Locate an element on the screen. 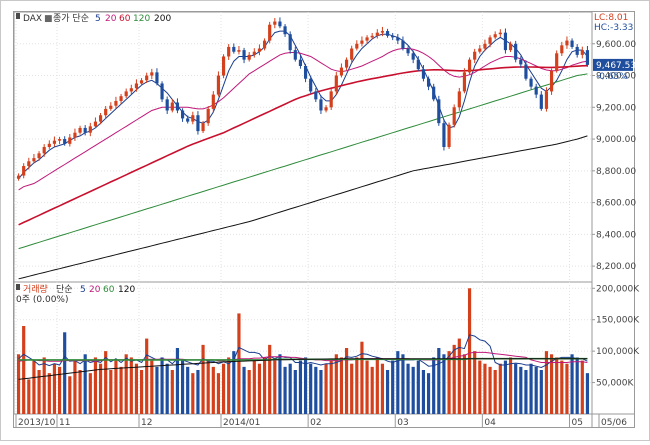  volume-y-ticks: 200,000K 150,000K 100,000K 50,000K is located at coordinates (616, 336).